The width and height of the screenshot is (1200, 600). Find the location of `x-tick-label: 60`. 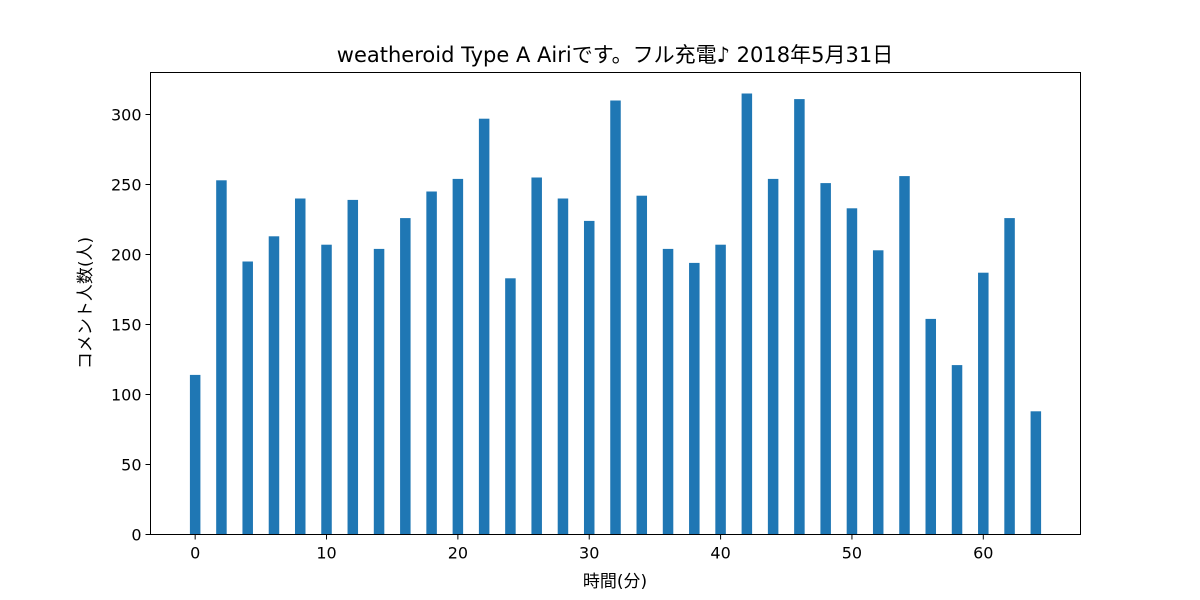

x-tick-label: 60 is located at coordinates (983, 553).